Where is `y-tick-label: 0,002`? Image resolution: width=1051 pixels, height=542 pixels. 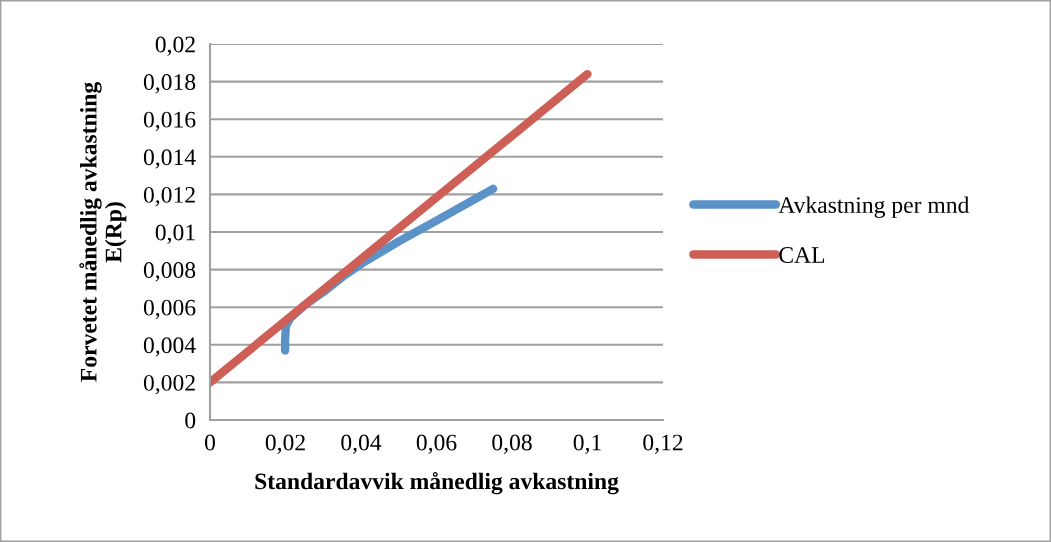 y-tick-label: 0,002 is located at coordinates (169, 384).